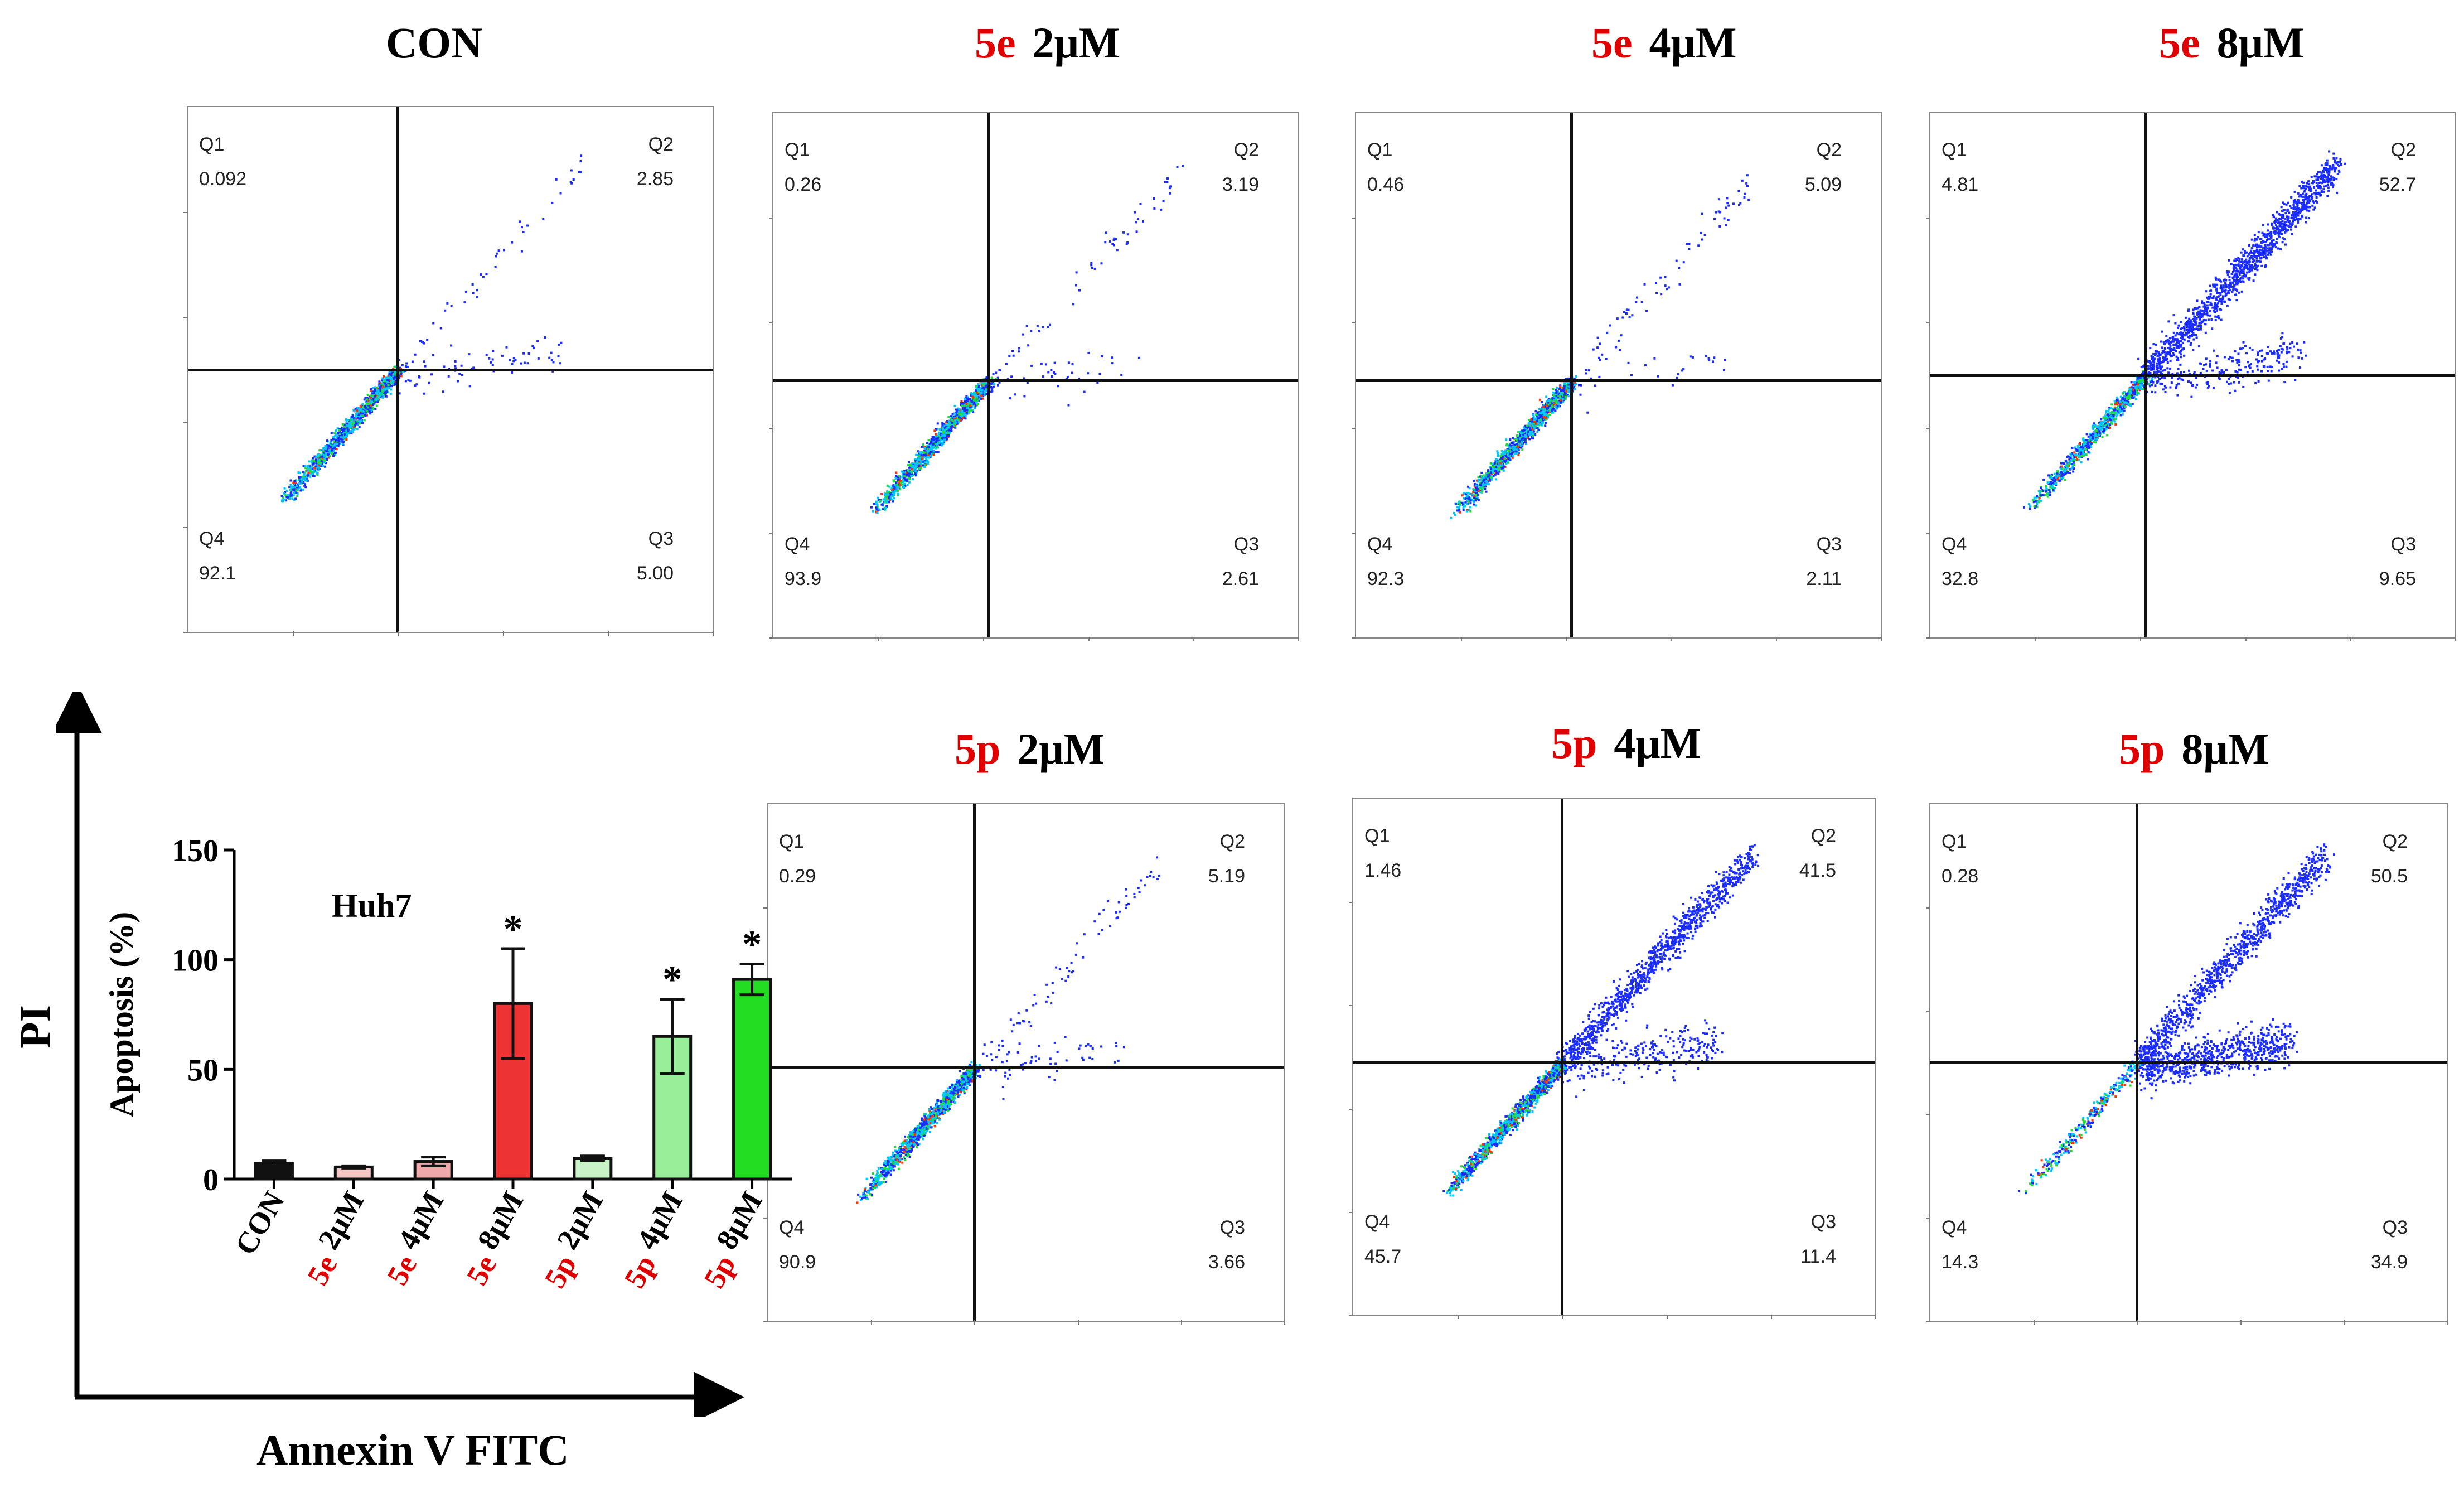  What do you see at coordinates (1240, 579) in the screenshot?
I see `q3-value: 2.61` at bounding box center [1240, 579].